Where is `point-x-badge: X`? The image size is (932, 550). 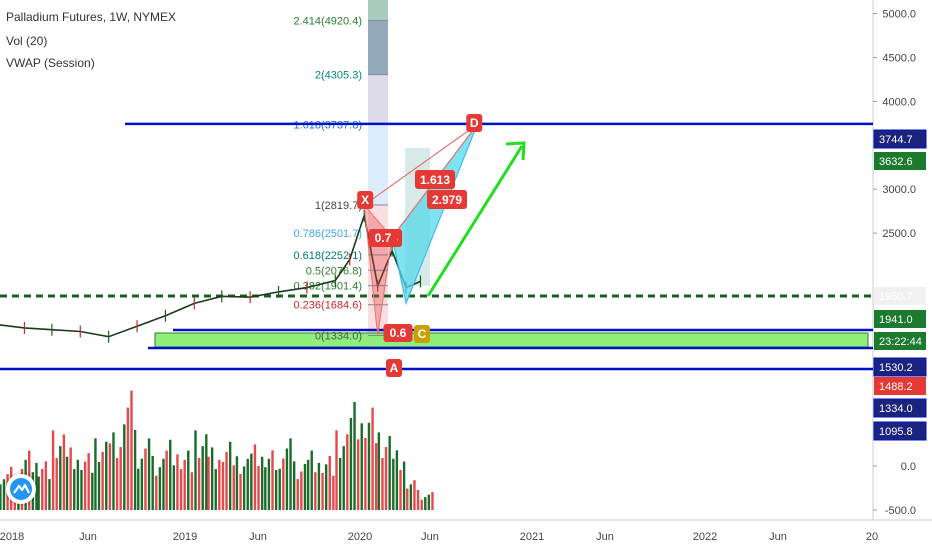 point-x-badge: X is located at coordinates (365, 200).